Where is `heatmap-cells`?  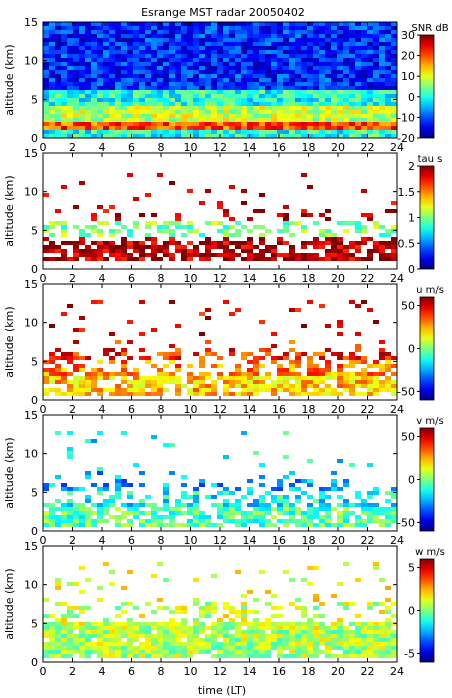 heatmap-cells is located at coordinates (220, 348).